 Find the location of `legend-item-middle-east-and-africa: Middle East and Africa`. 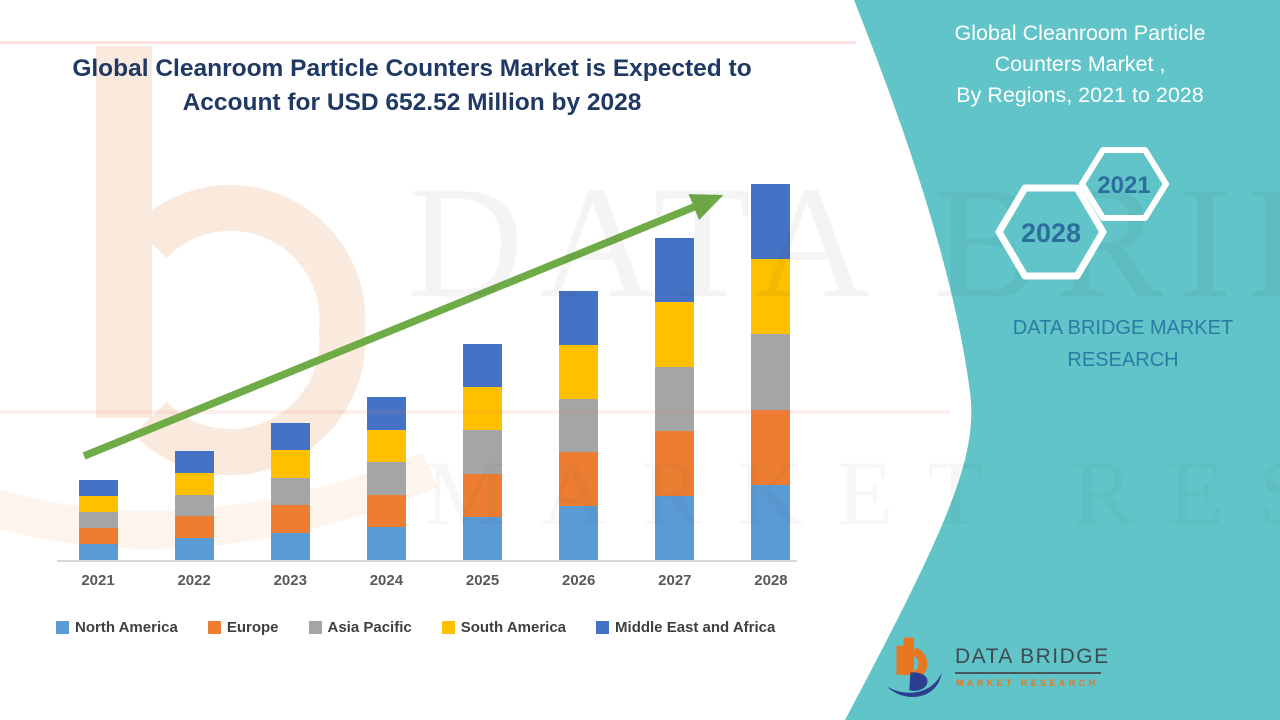

legend-item-middle-east-and-africa: Middle East and Africa is located at coordinates (685, 627).